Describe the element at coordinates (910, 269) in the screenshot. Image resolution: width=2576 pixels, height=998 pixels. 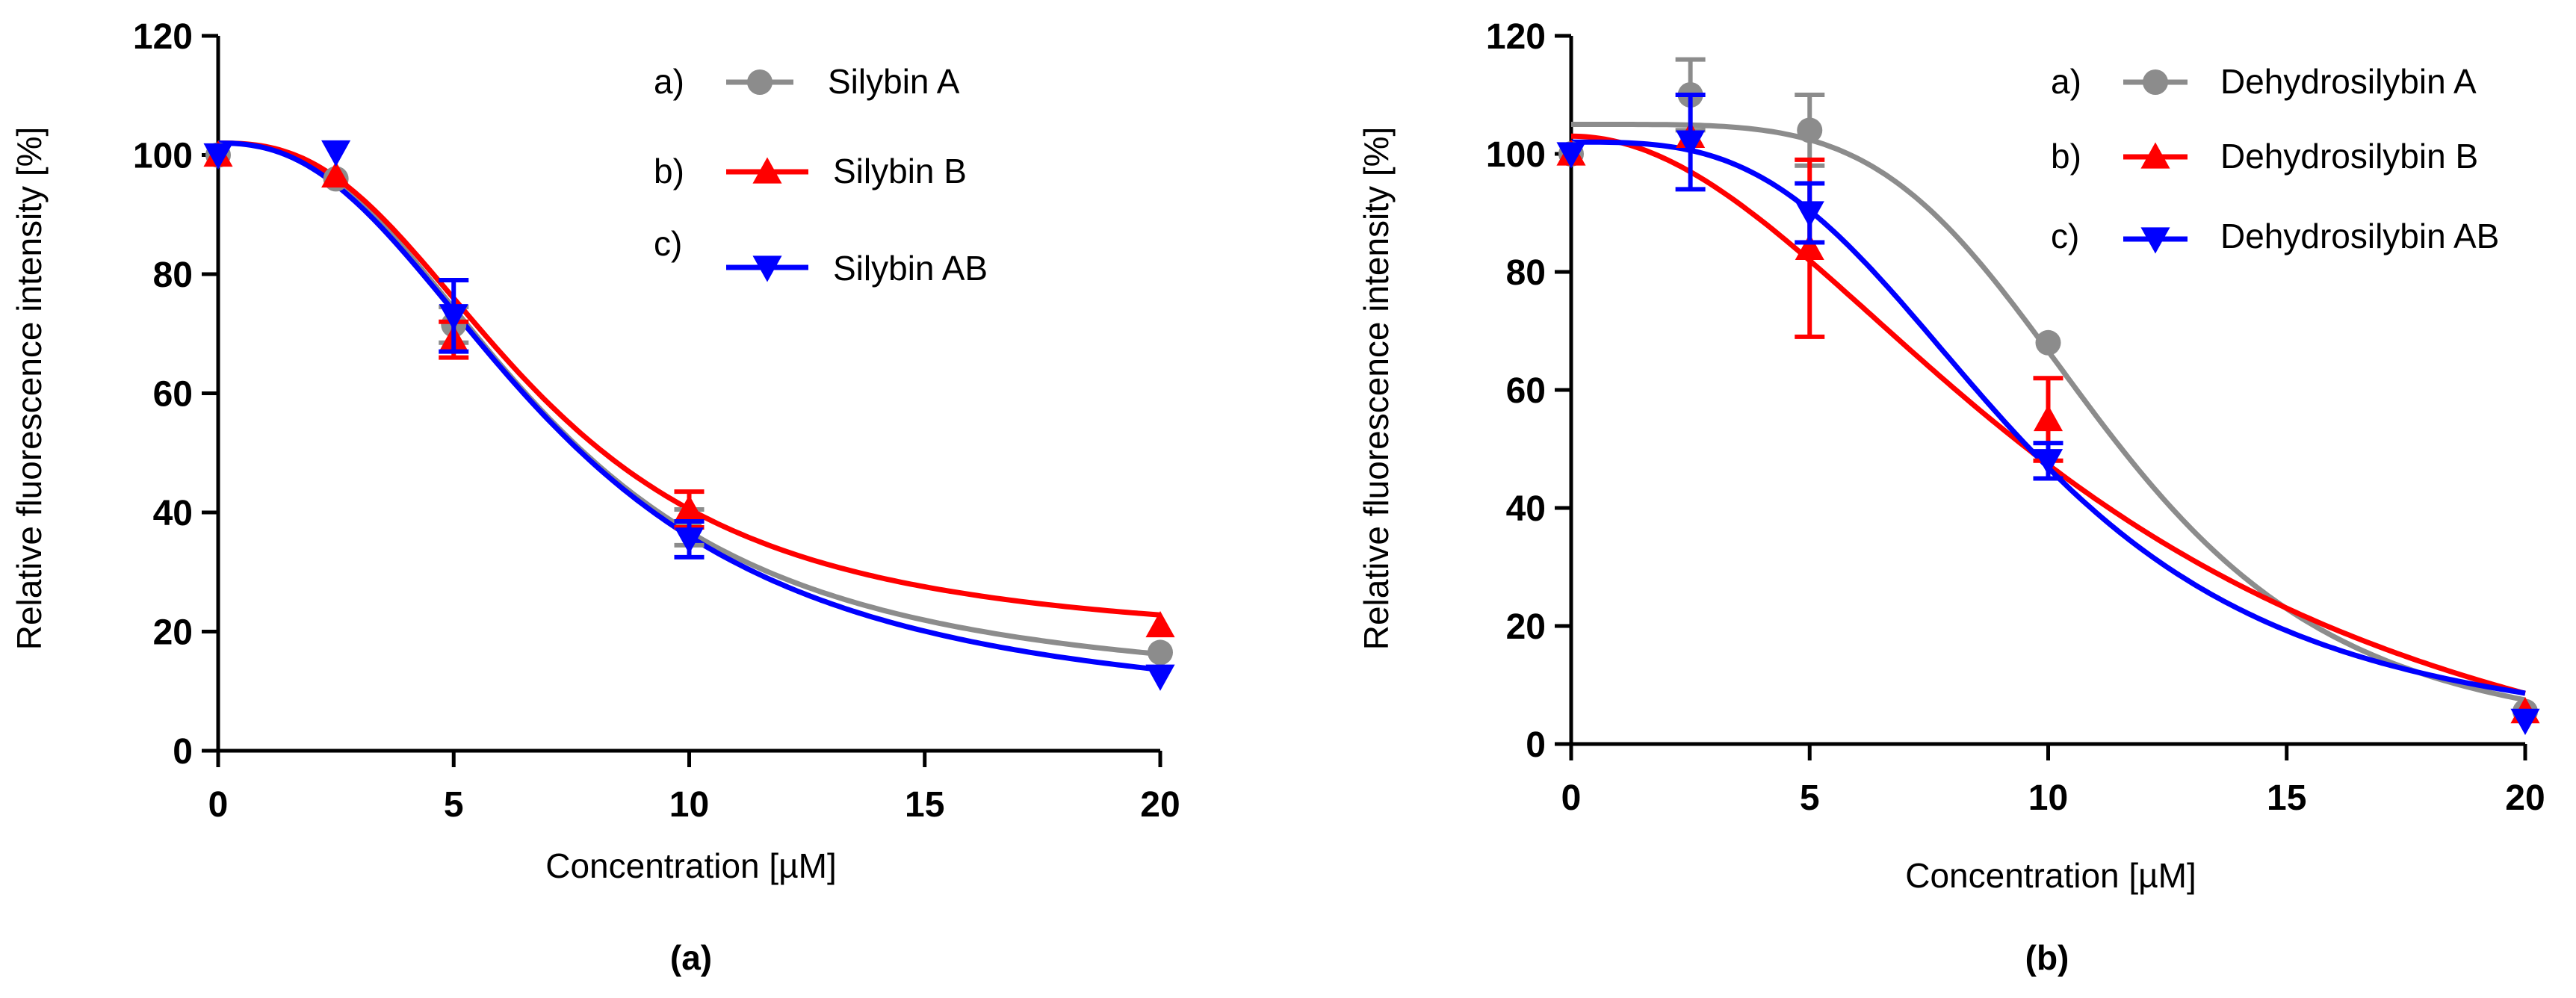
I see `legend-label-a-2: Silybin AB` at that location.